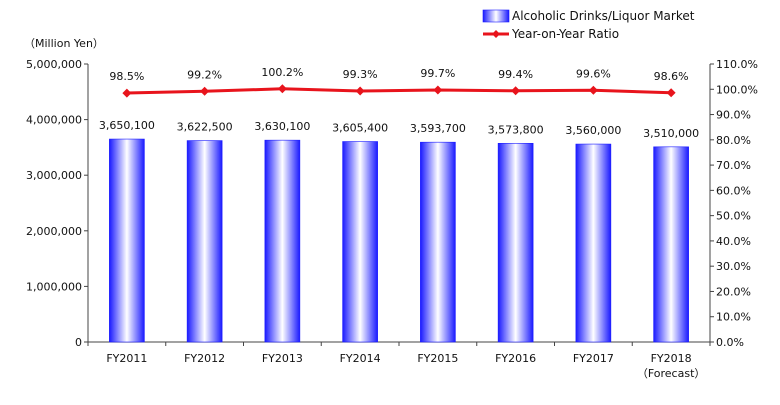 This screenshot has height=405, width=780. What do you see at coordinates (54, 64) in the screenshot?
I see `left-y-tick-label: 5,000,000` at bounding box center [54, 64].